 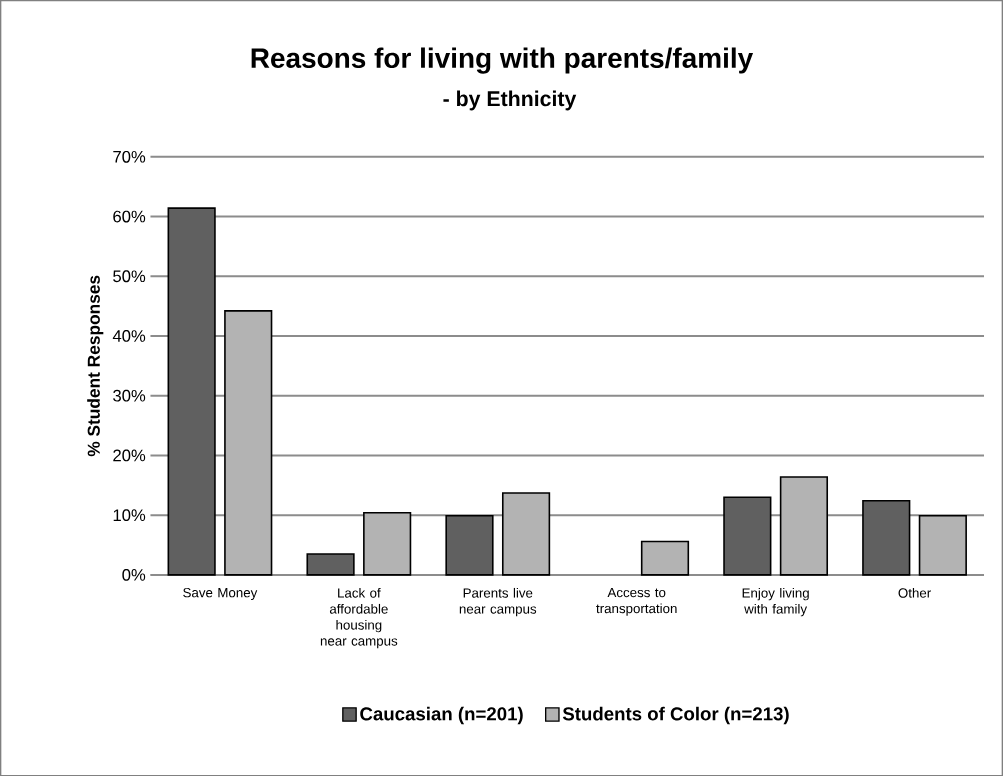 What do you see at coordinates (129, 335) in the screenshot?
I see `y-tick-label: 40%` at bounding box center [129, 335].